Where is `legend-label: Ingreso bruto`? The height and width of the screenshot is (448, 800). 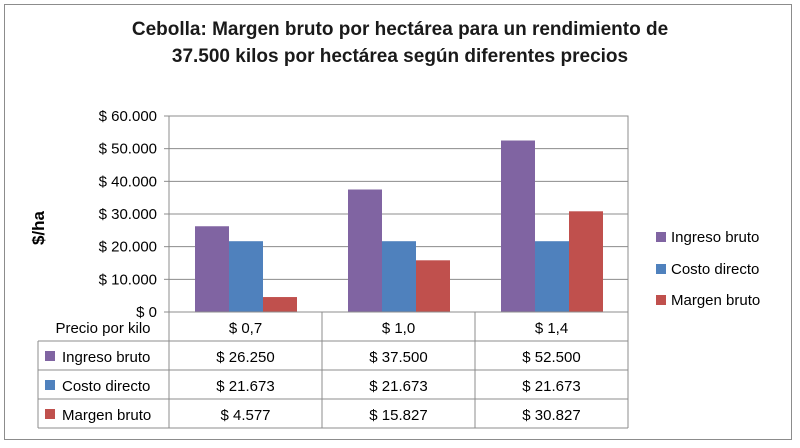
legend-label: Ingreso bruto is located at coordinates (715, 237).